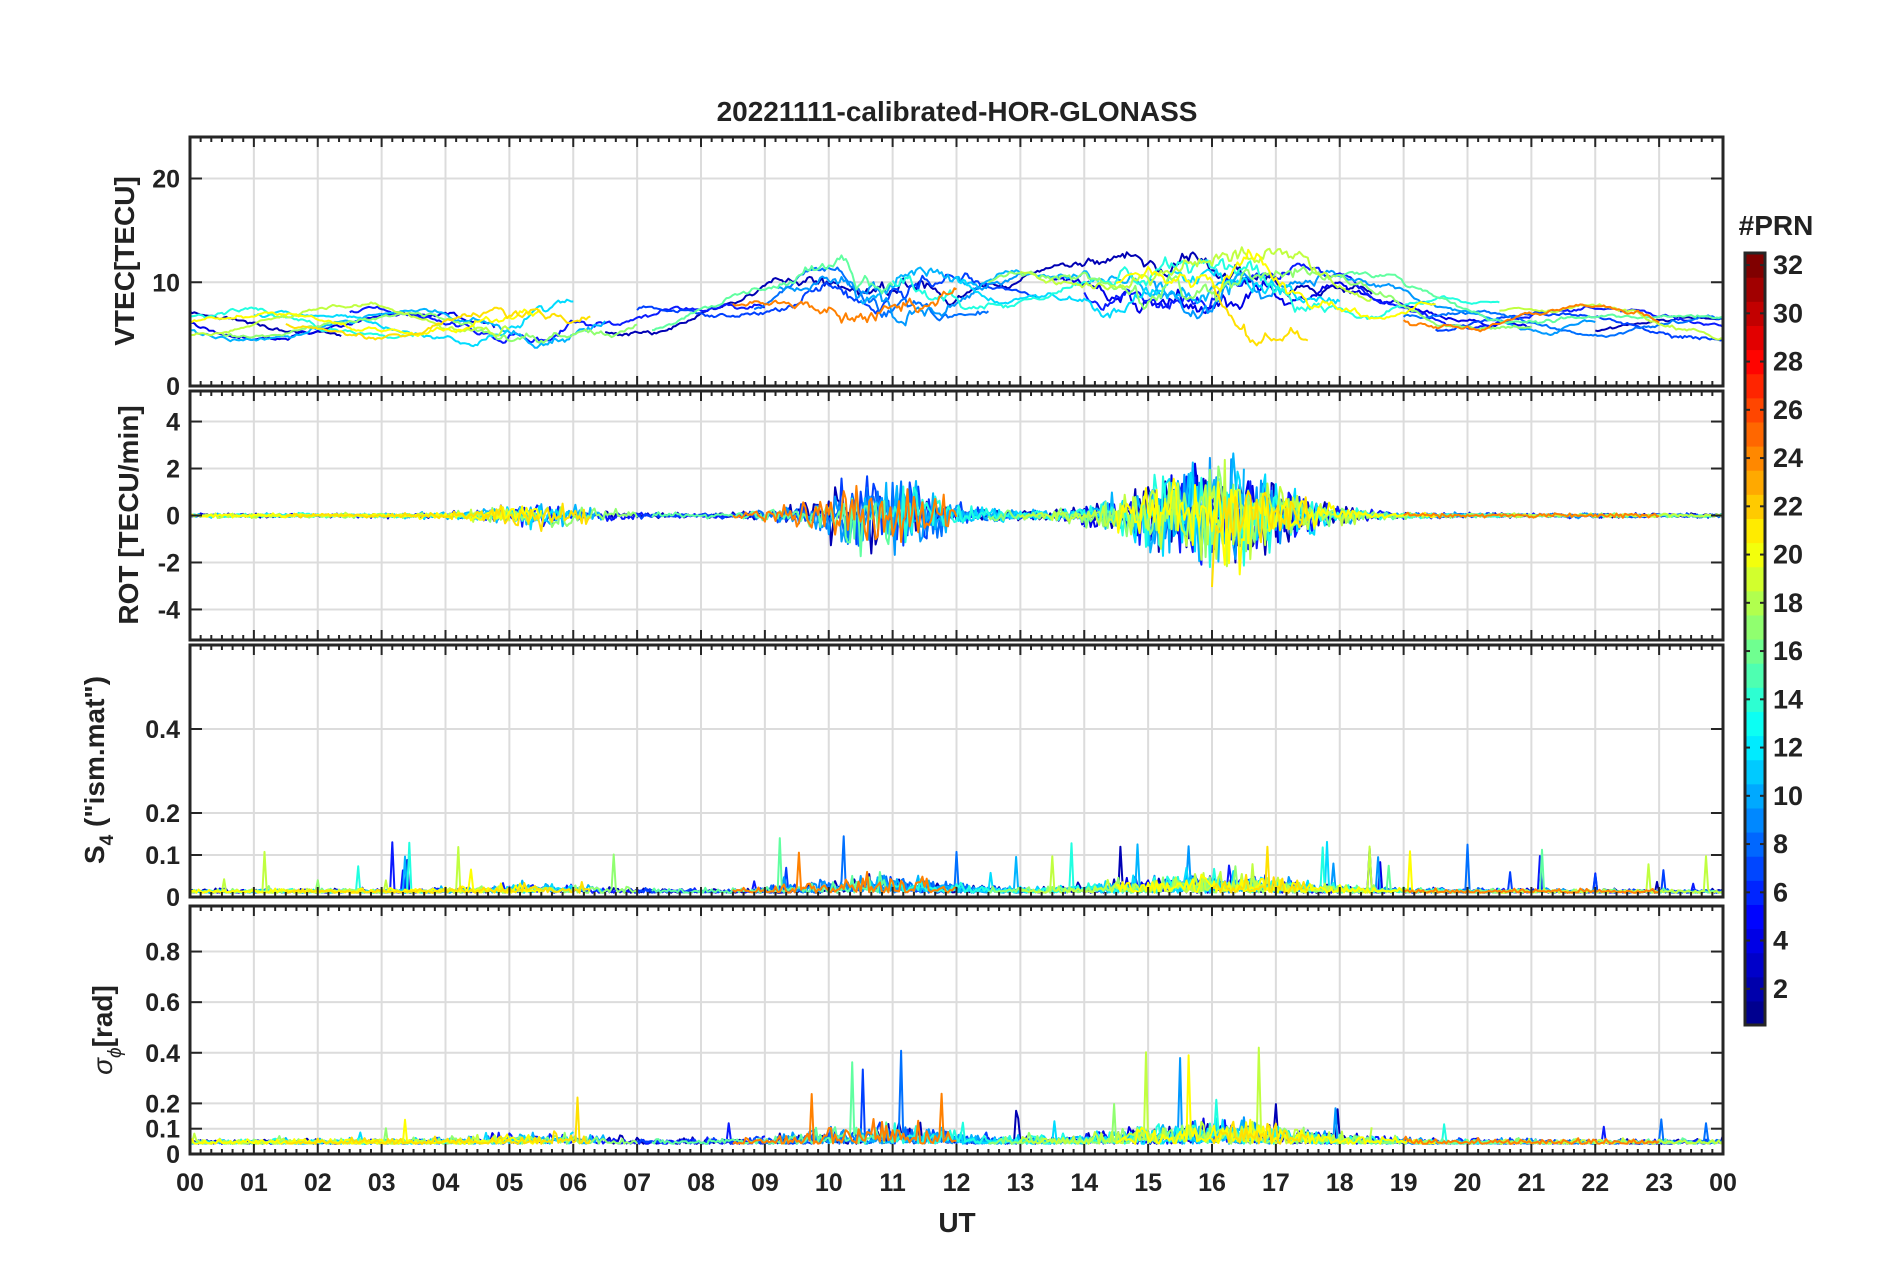 The height and width of the screenshot is (1272, 1902). I want to click on x-tick-label: 21, so click(1531, 1183).